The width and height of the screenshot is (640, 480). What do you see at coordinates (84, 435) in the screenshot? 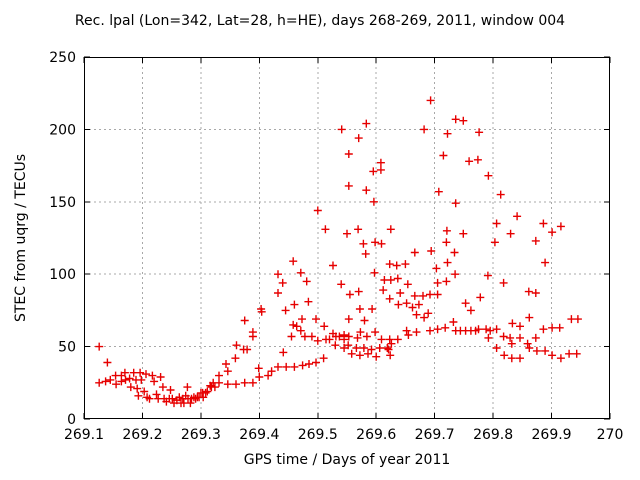
I see `x-tick-label: 269.1` at bounding box center [84, 435].